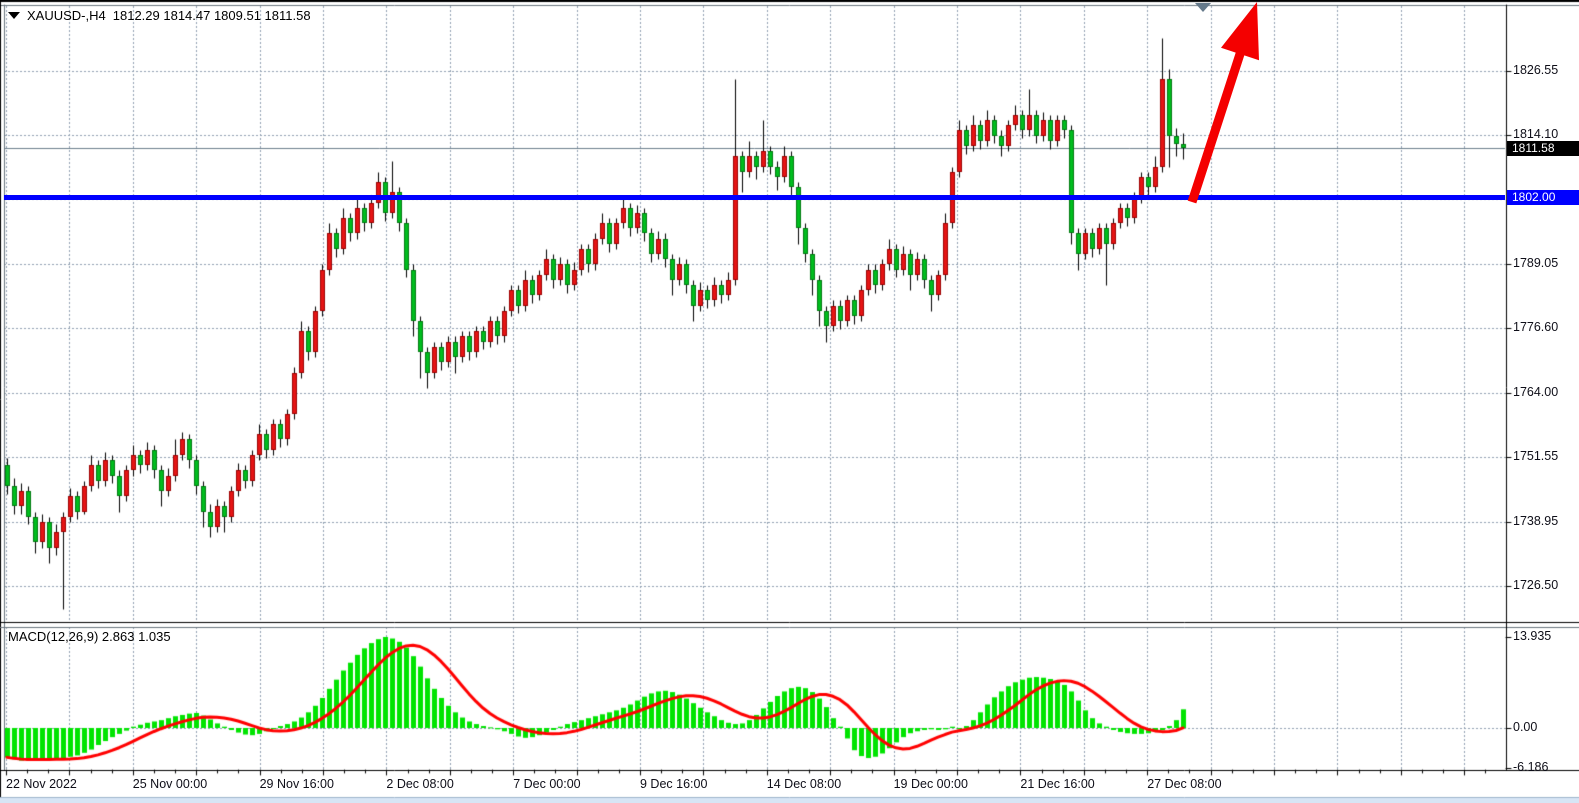 The height and width of the screenshot is (803, 1579). Describe the element at coordinates (1536, 134) in the screenshot. I see `price-axis-label: 1814.10` at that location.